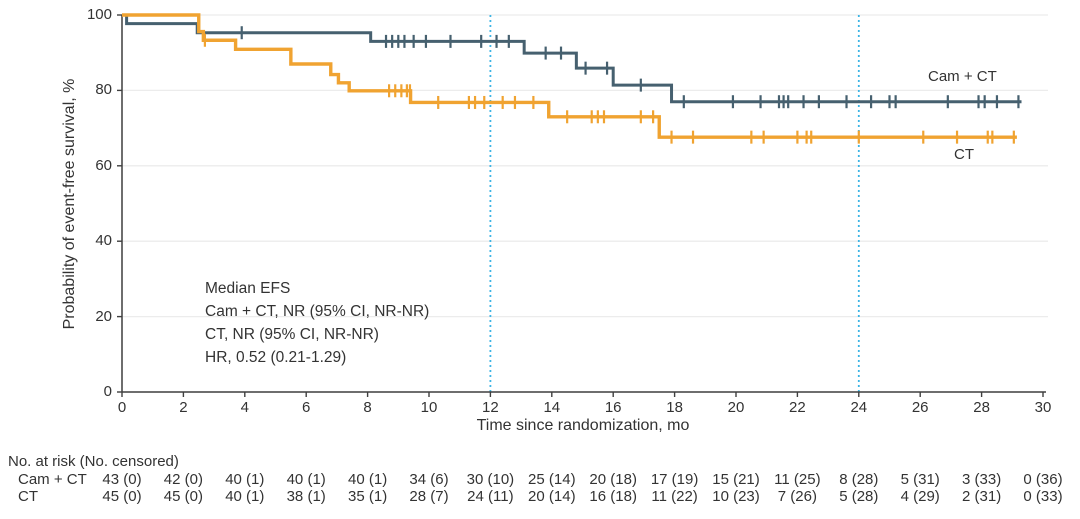  What do you see at coordinates (103, 90) in the screenshot?
I see `y-tick-label-80: 80` at bounding box center [103, 90].